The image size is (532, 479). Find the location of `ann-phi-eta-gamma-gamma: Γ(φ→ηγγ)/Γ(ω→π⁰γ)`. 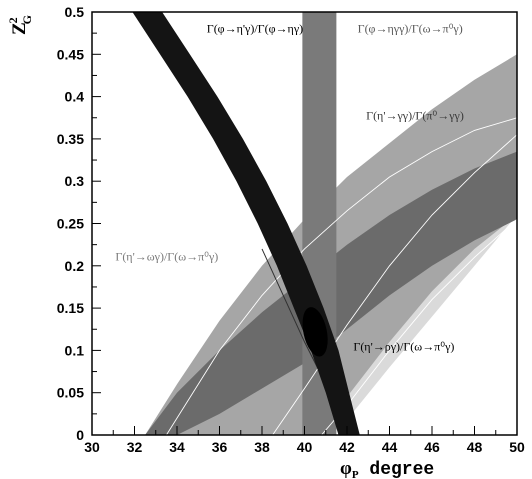

ann-phi-eta-gamma-gamma: Γ(φ→ηγγ)/Γ(ω→π⁰γ) is located at coordinates (410, 28).